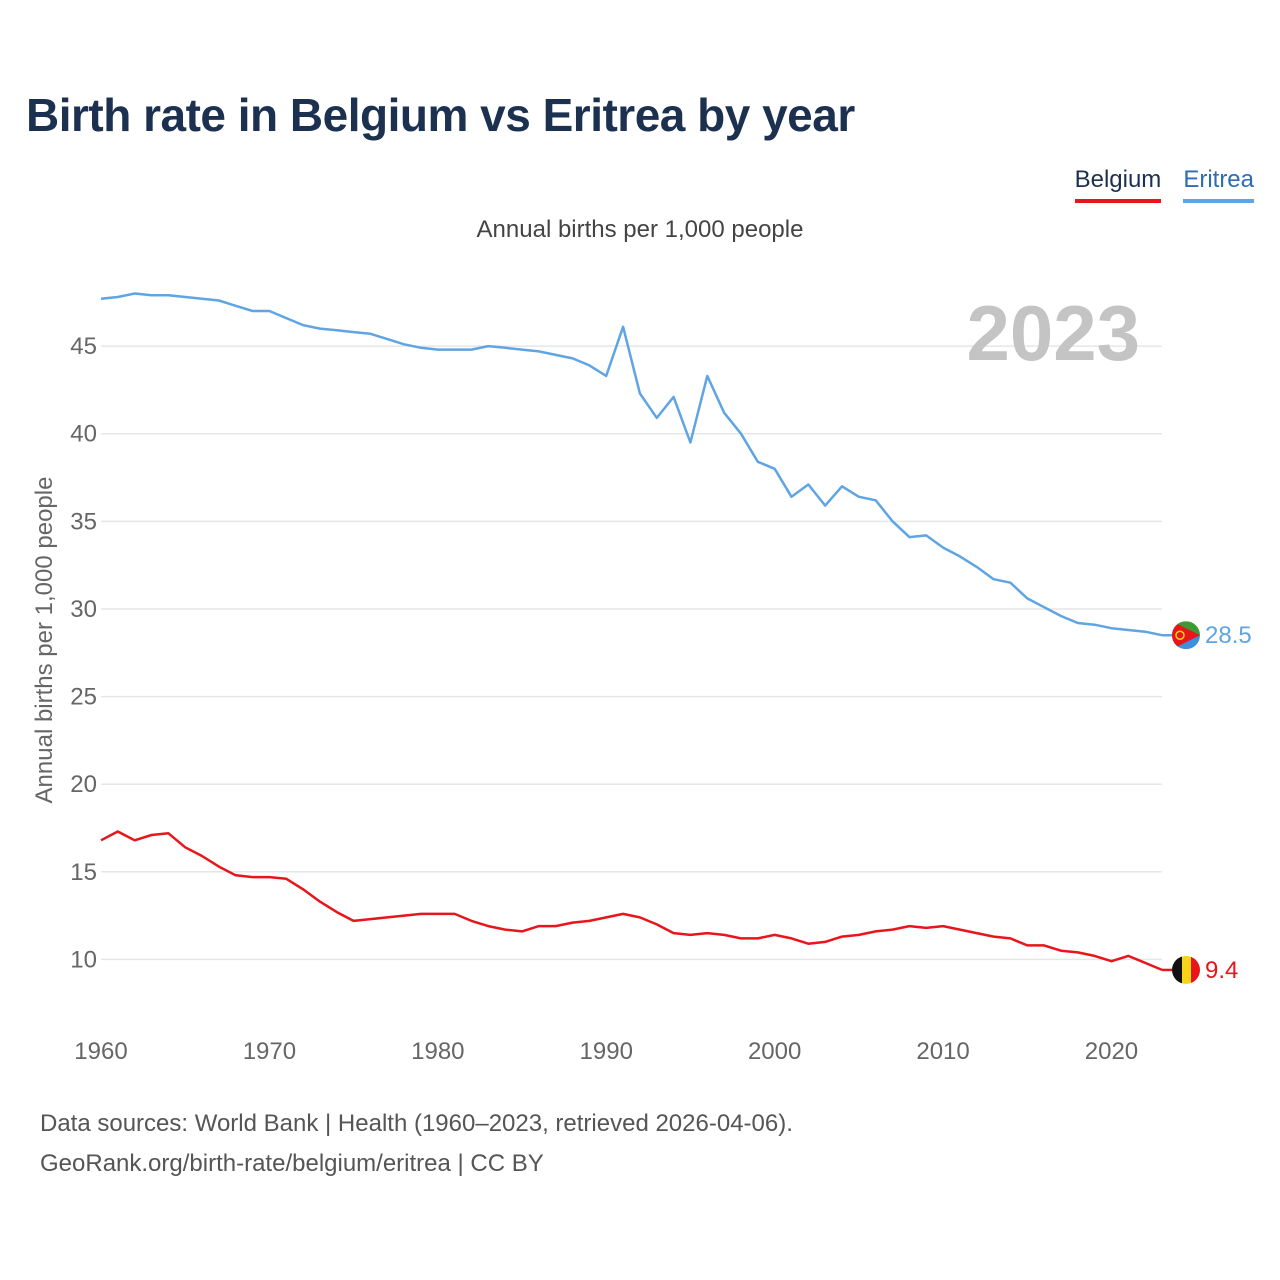  I want to click on y-tick-label: 15, so click(83, 872).